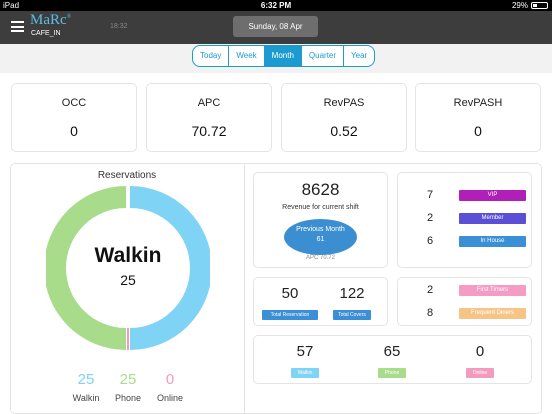 This screenshot has height=414, width=552. Describe the element at coordinates (290, 315) in the screenshot. I see `total-reservation-badge: Total Reservation` at that location.